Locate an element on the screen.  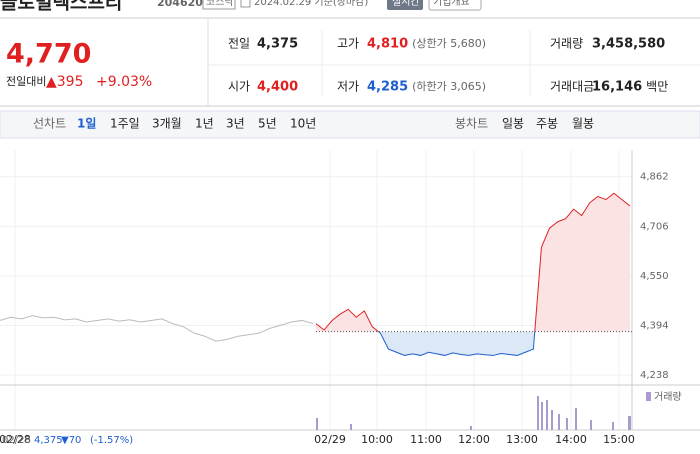
fall-line is located at coordinates (456, 343).